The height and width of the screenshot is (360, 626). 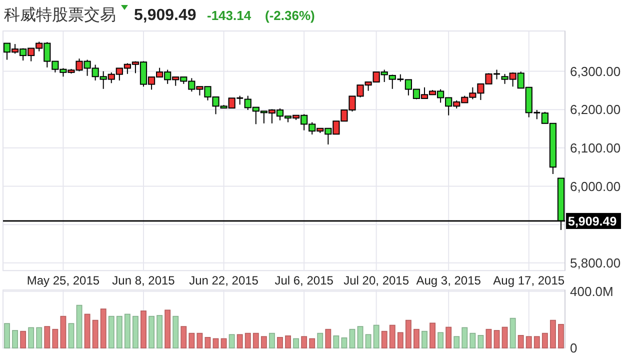 I want to click on ref-line-label: 5,909.49, so click(x=592, y=221).